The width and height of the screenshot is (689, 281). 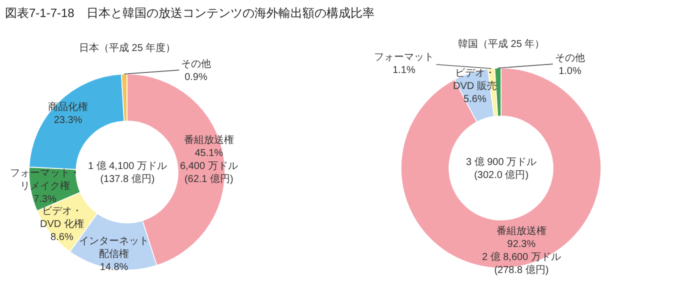 What do you see at coordinates (209, 166) in the screenshot?
I see `data-label: 45.1% 6,400 万ドル (62.1 億円)` at bounding box center [209, 166].